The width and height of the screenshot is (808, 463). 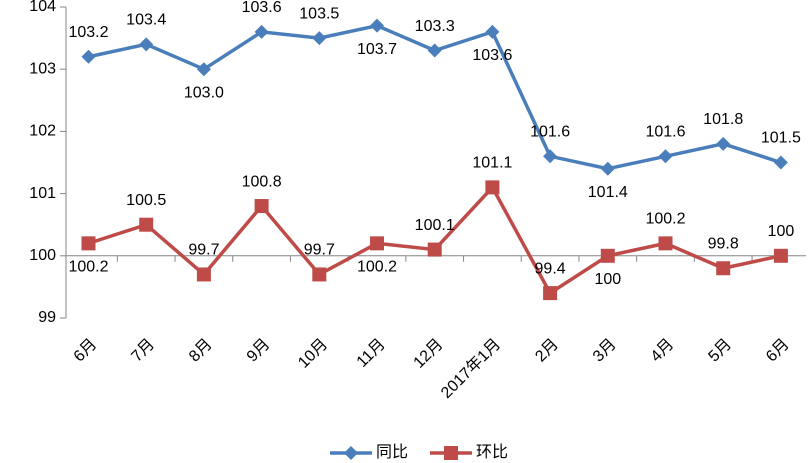 I want to click on y-tick-label: 104, so click(x=42, y=7).